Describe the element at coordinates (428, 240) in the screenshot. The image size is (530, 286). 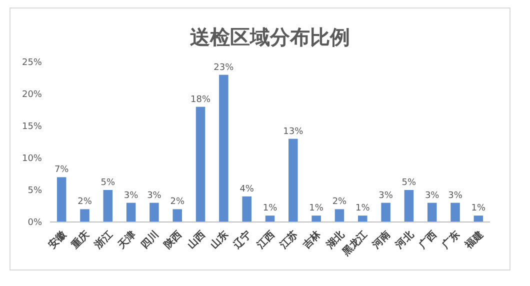
I see `x-tick-label: 广西` at that location.